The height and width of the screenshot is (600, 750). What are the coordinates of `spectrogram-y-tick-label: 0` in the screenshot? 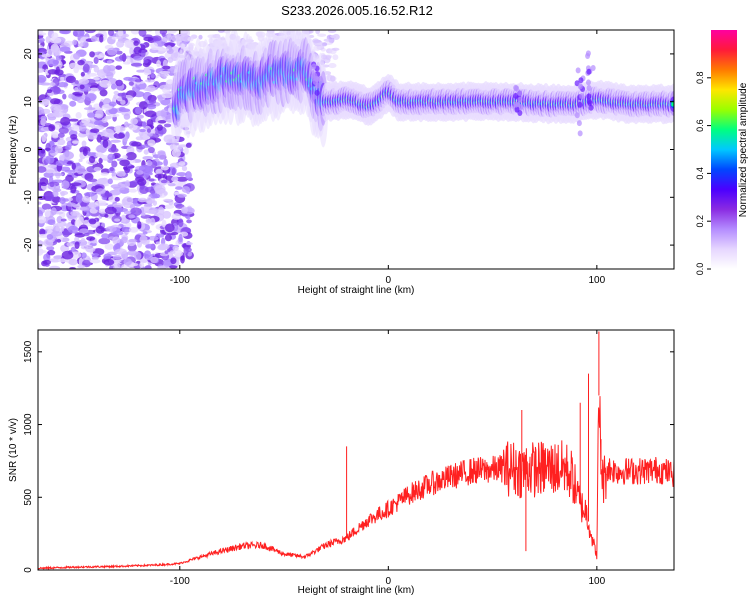 It's located at (28, 149).